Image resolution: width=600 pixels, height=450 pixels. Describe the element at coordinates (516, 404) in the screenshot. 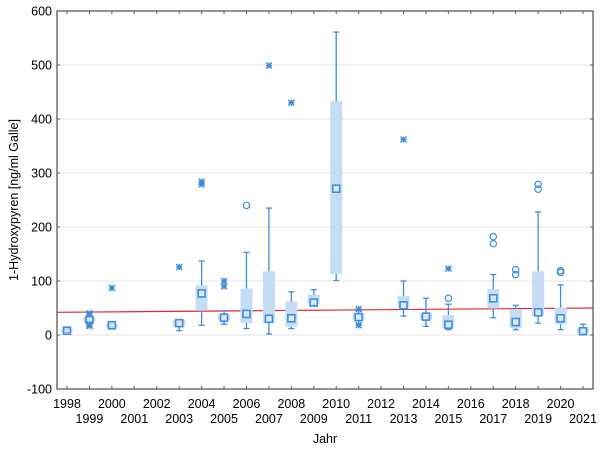

I see `x-tick-label: 2018` at that location.